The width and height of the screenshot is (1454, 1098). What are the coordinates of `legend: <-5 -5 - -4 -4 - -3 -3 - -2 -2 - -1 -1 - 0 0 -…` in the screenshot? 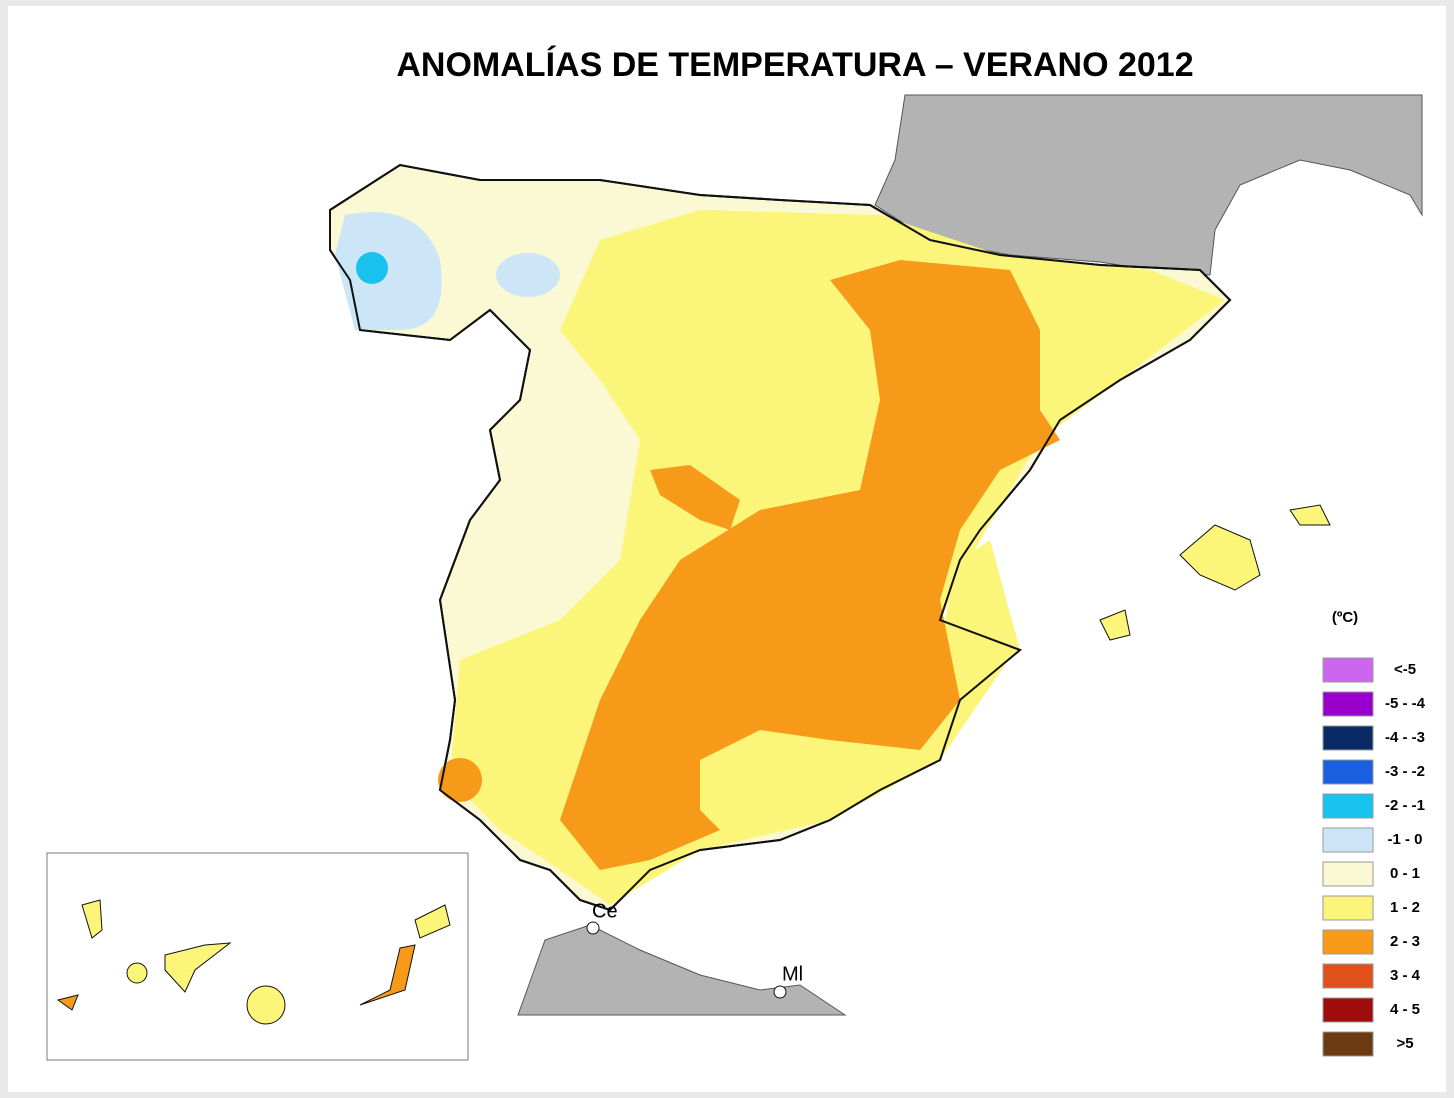 It's located at (1374, 857).